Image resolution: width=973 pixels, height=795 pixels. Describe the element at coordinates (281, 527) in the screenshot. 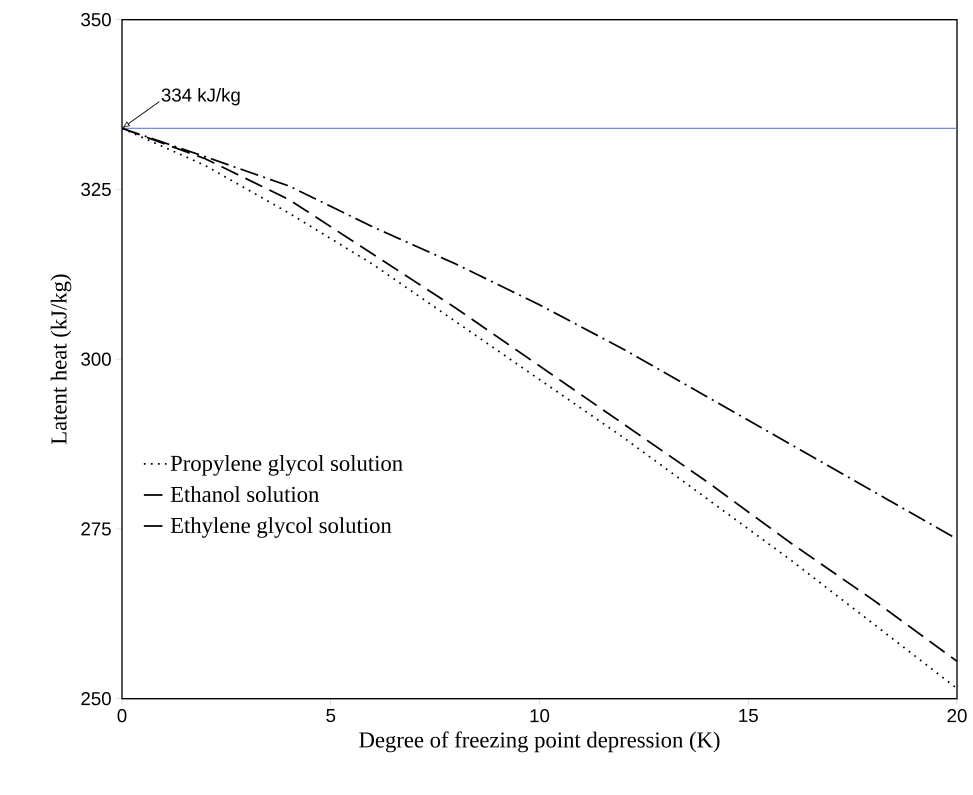

I see `legend-label: Ethylene glycol solution` at that location.